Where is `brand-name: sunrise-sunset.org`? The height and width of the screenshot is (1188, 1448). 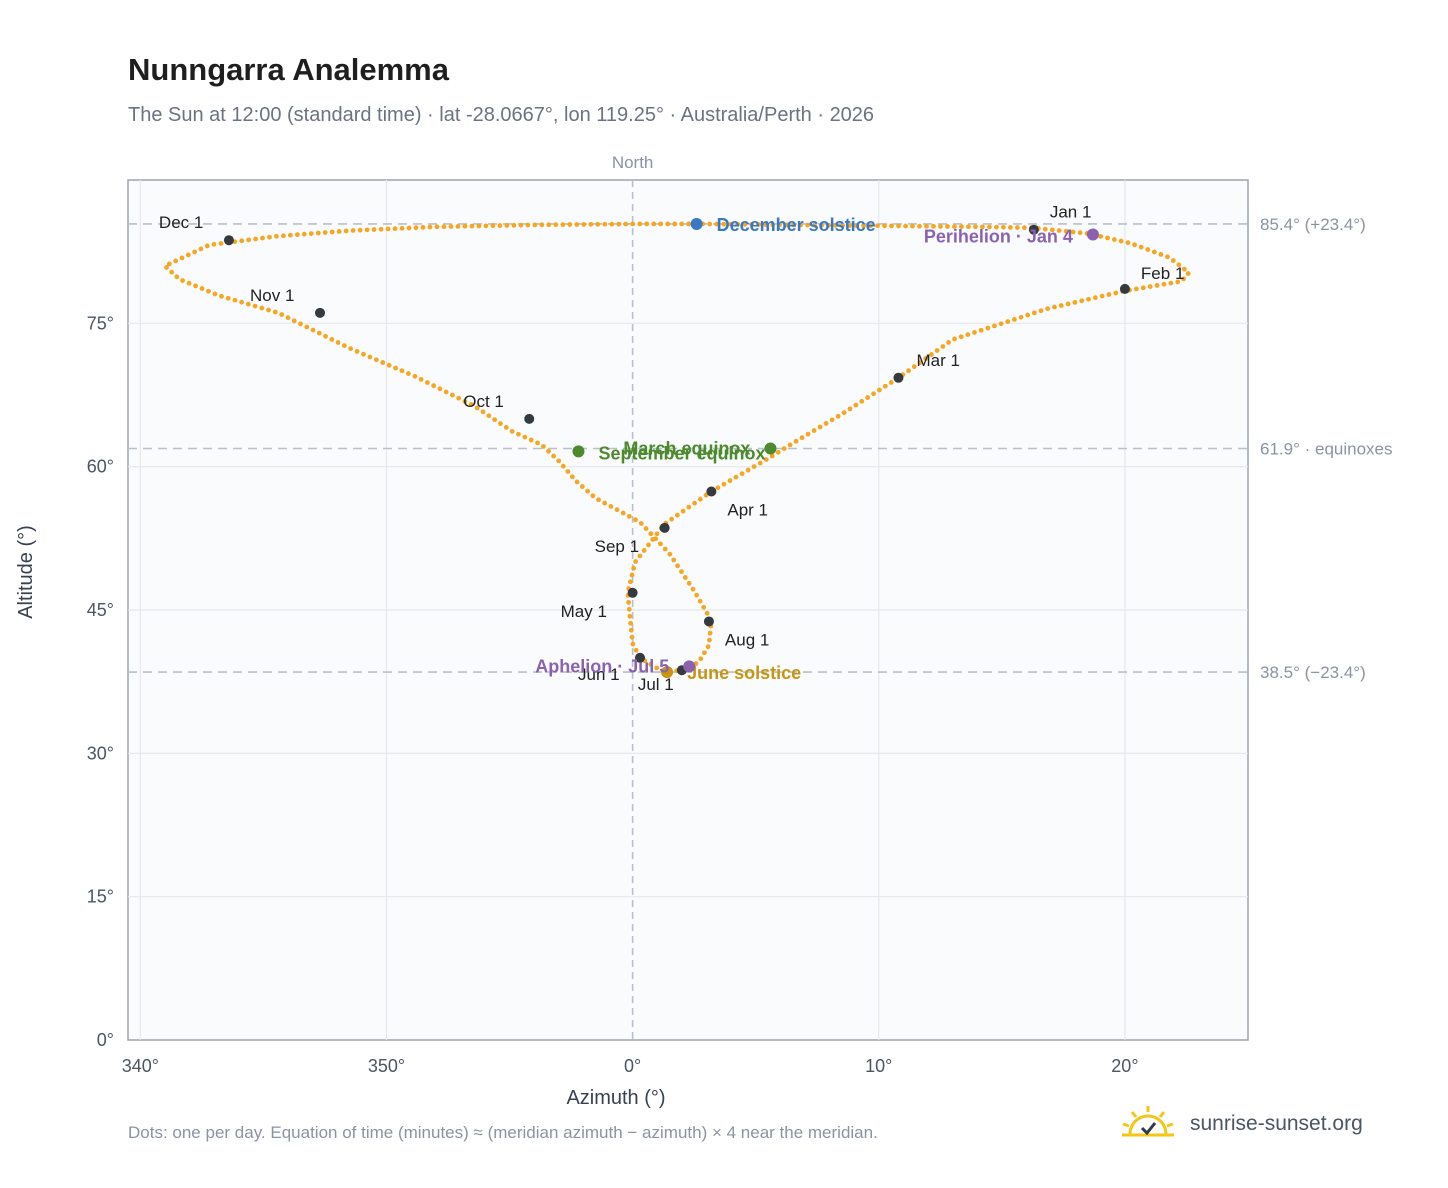
brand-name: sunrise-sunset.org is located at coordinates (1276, 1123).